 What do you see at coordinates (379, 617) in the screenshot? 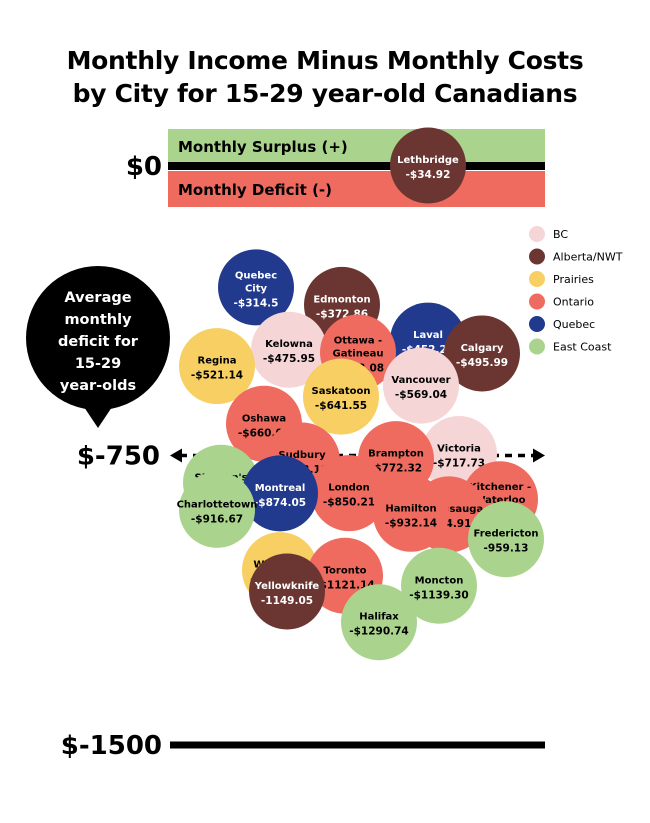
I see `bubble-city-label: Halifax` at bounding box center [379, 617].